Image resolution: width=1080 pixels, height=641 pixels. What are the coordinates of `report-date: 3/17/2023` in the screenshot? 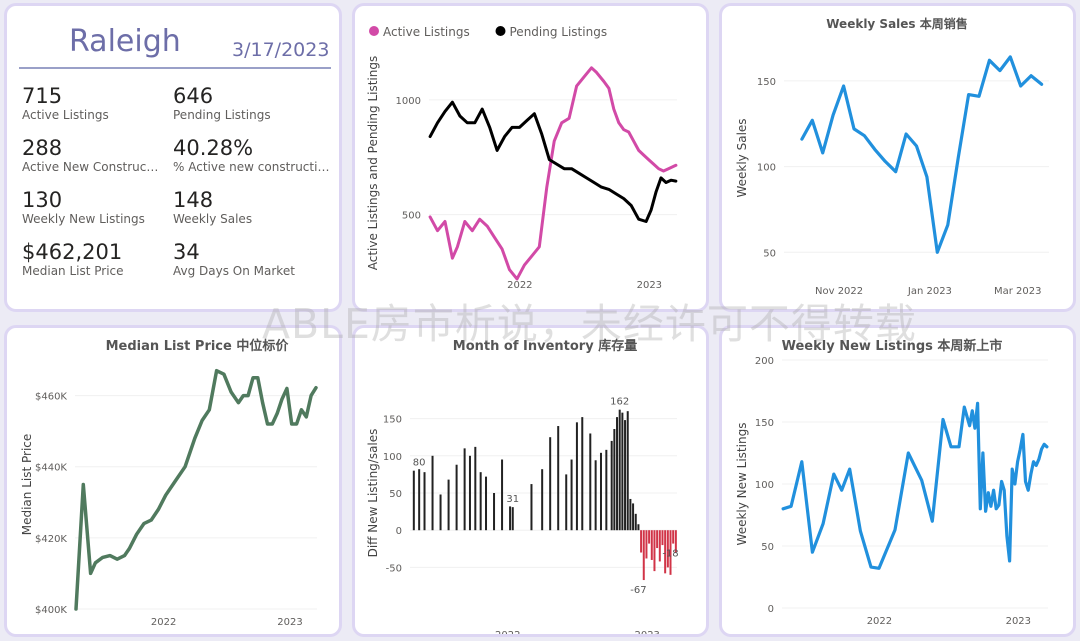 It's located at (281, 50).